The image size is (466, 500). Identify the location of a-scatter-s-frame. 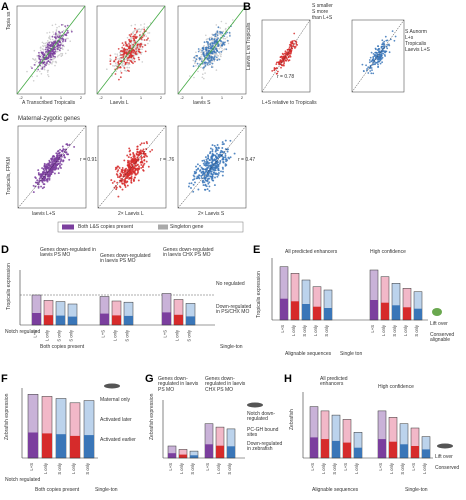
(212, 50).